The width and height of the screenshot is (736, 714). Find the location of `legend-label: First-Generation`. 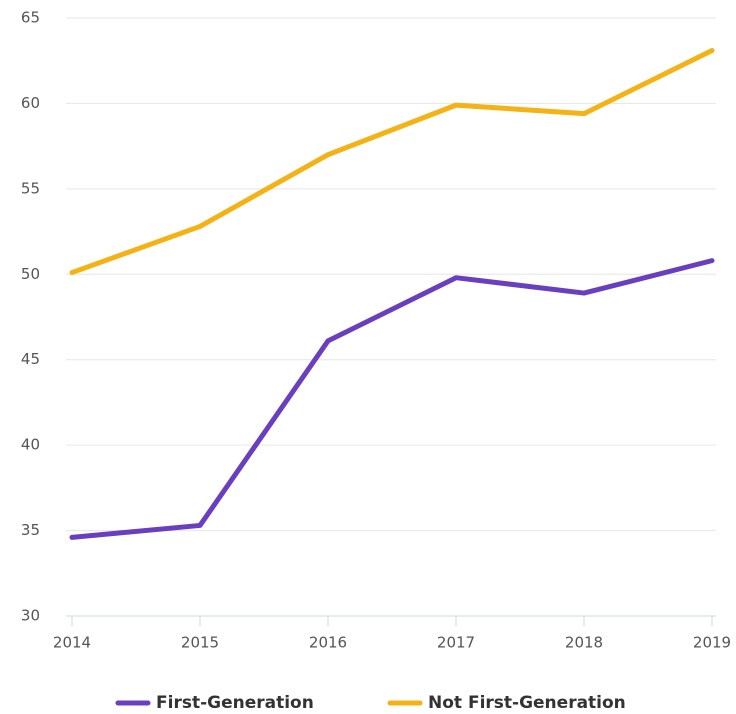

legend-label: First-Generation is located at coordinates (235, 703).